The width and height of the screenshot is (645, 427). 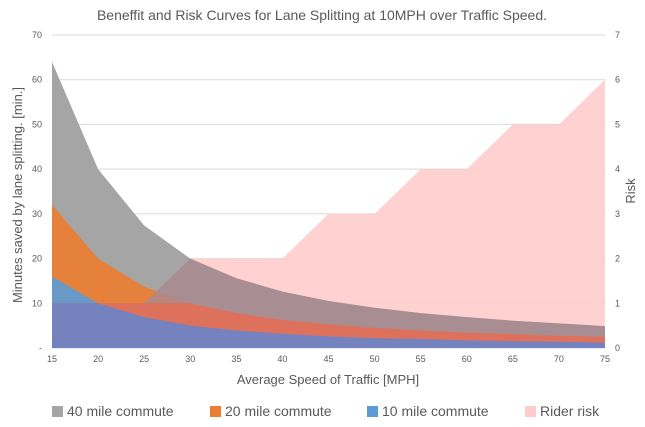 What do you see at coordinates (236, 359) in the screenshot?
I see `x-tick-label: 35` at bounding box center [236, 359].